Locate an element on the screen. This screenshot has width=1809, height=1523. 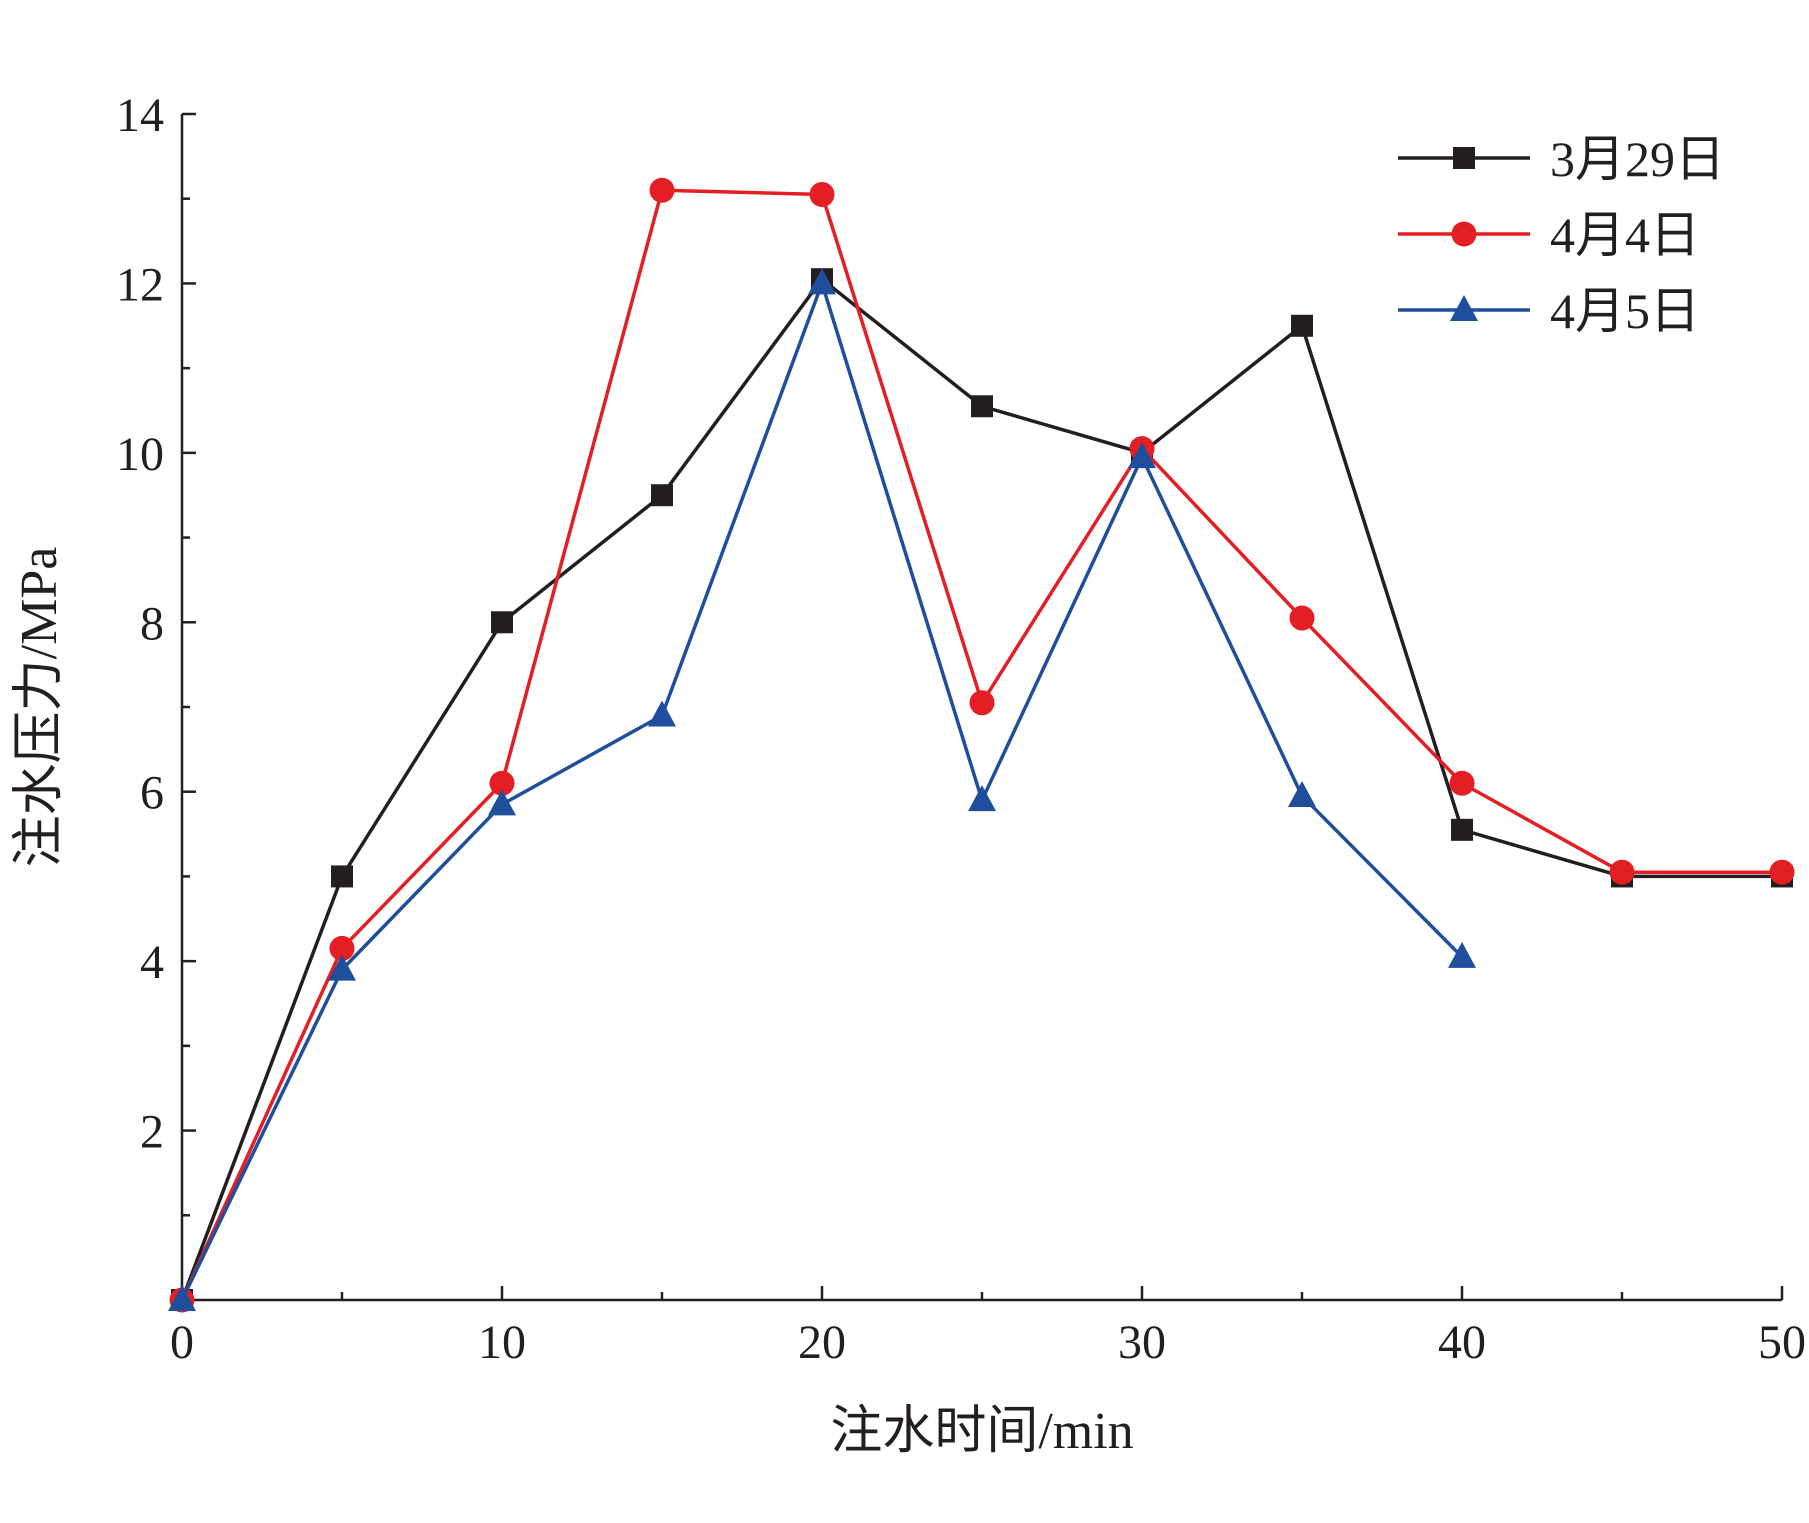
y-tick-label: 4 is located at coordinates (152, 962).